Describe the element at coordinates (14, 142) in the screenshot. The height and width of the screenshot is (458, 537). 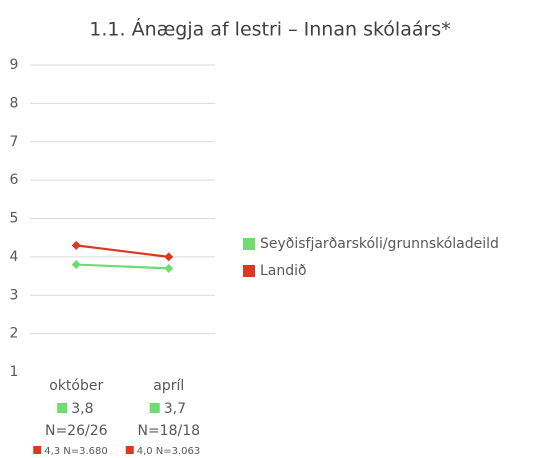
I see `y-tick-label: 7` at that location.